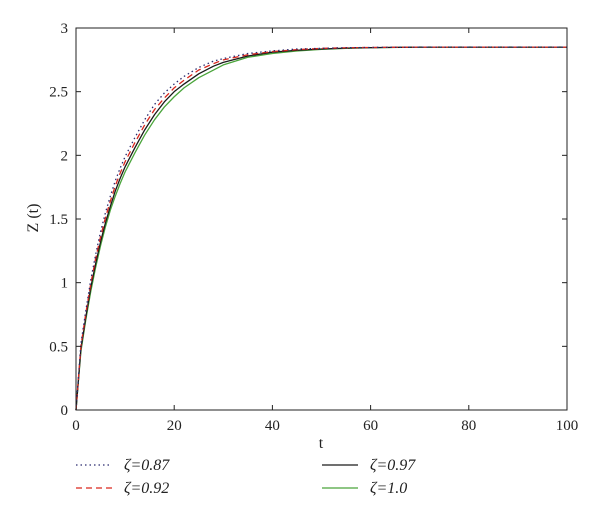 The image size is (600, 524). What do you see at coordinates (468, 426) in the screenshot?
I see `x-tick-label: 80` at bounding box center [468, 426].